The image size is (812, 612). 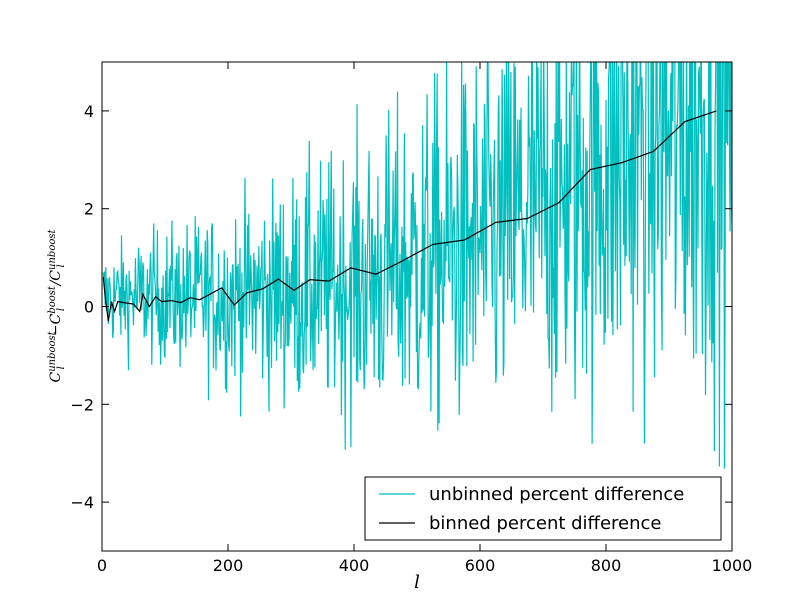 I want to click on x-tick-label: 200, so click(x=228, y=565).